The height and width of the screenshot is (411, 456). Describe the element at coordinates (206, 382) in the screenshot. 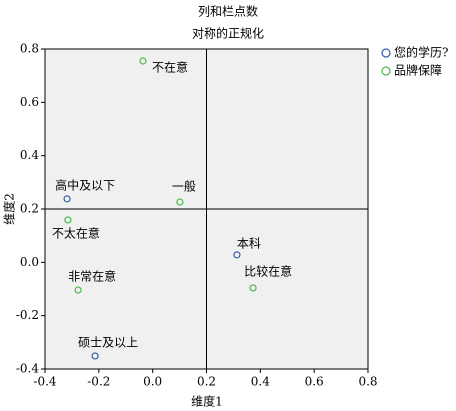

I see `x-tick-label: 0.2` at that location.